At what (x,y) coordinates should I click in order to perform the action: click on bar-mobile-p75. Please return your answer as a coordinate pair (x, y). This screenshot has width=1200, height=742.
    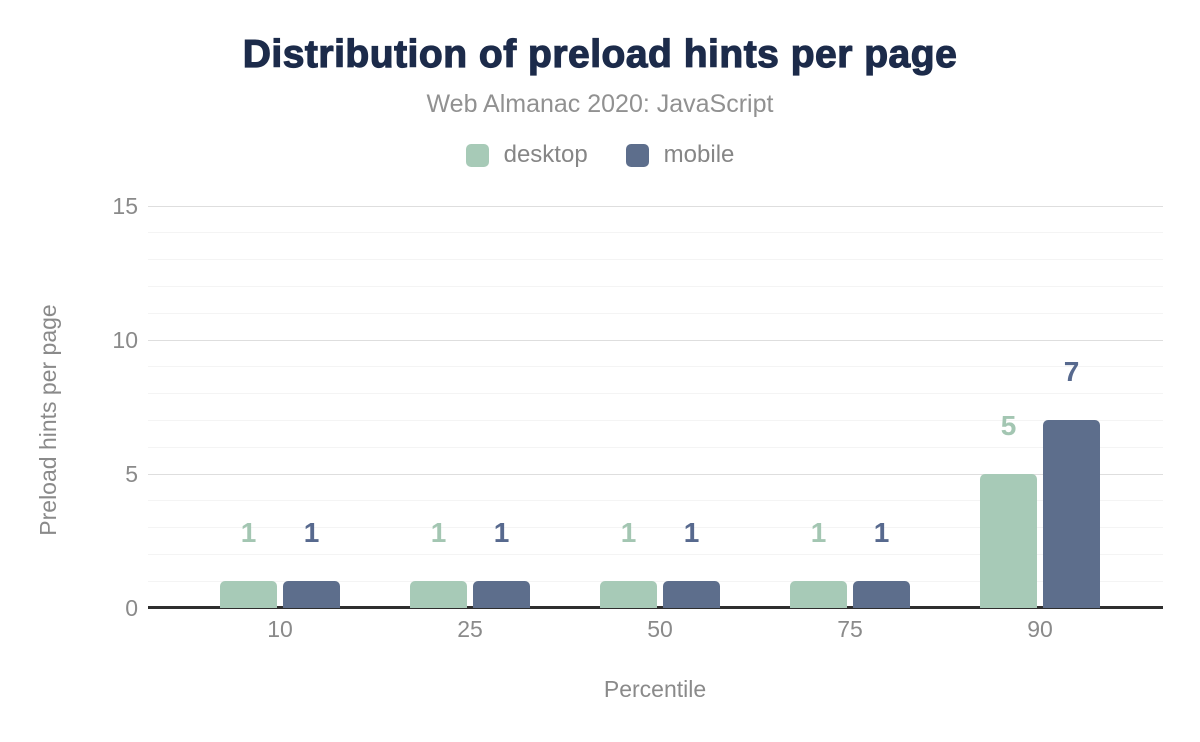
    Looking at the image, I should click on (881, 594).